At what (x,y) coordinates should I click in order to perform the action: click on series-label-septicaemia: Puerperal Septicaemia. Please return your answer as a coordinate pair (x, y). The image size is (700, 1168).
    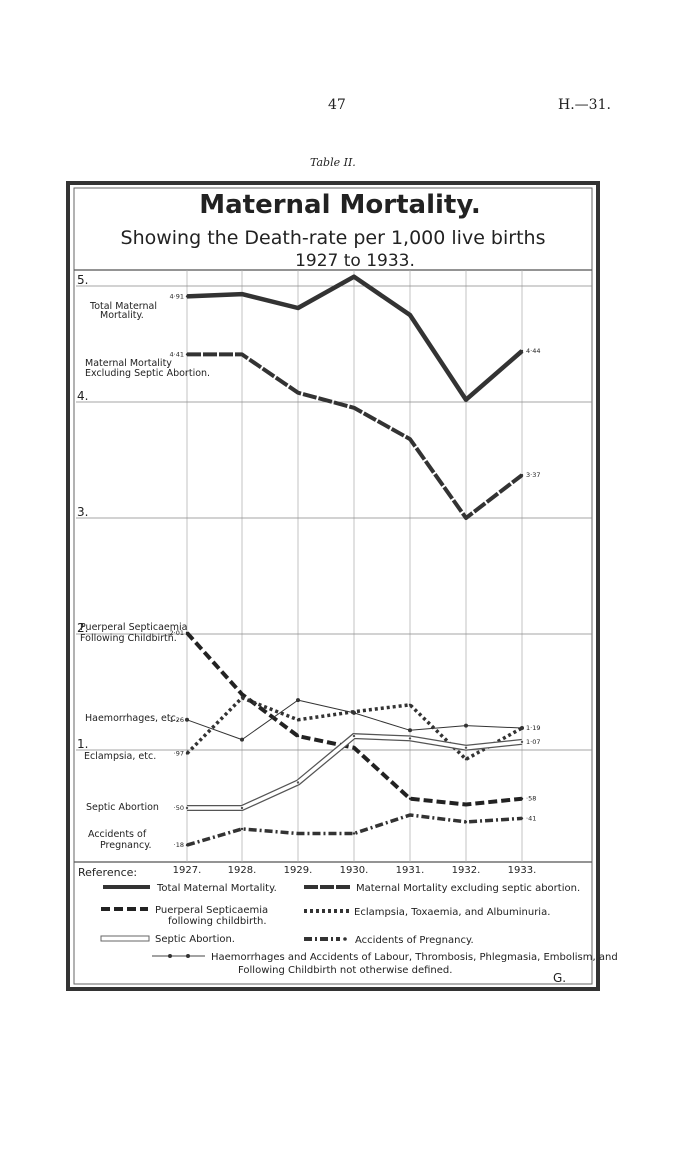
    Looking at the image, I should click on (133, 627).